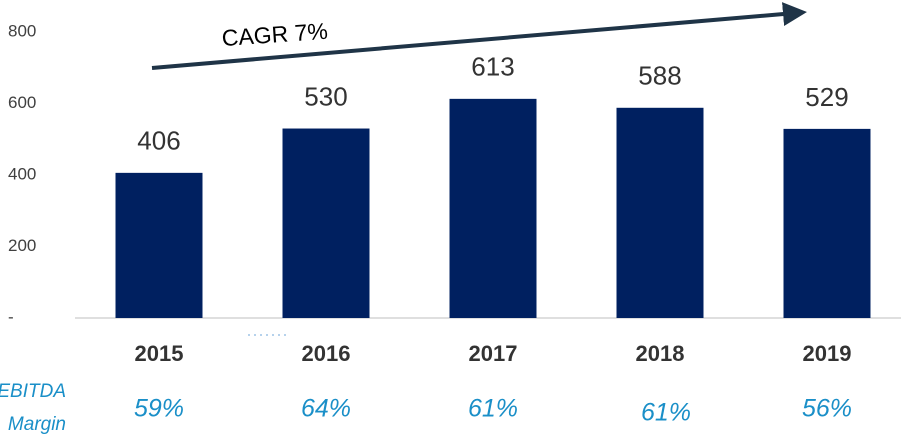 This screenshot has height=434, width=901. What do you see at coordinates (22, 30) in the screenshot?
I see `y-tick-label: 800` at bounding box center [22, 30].